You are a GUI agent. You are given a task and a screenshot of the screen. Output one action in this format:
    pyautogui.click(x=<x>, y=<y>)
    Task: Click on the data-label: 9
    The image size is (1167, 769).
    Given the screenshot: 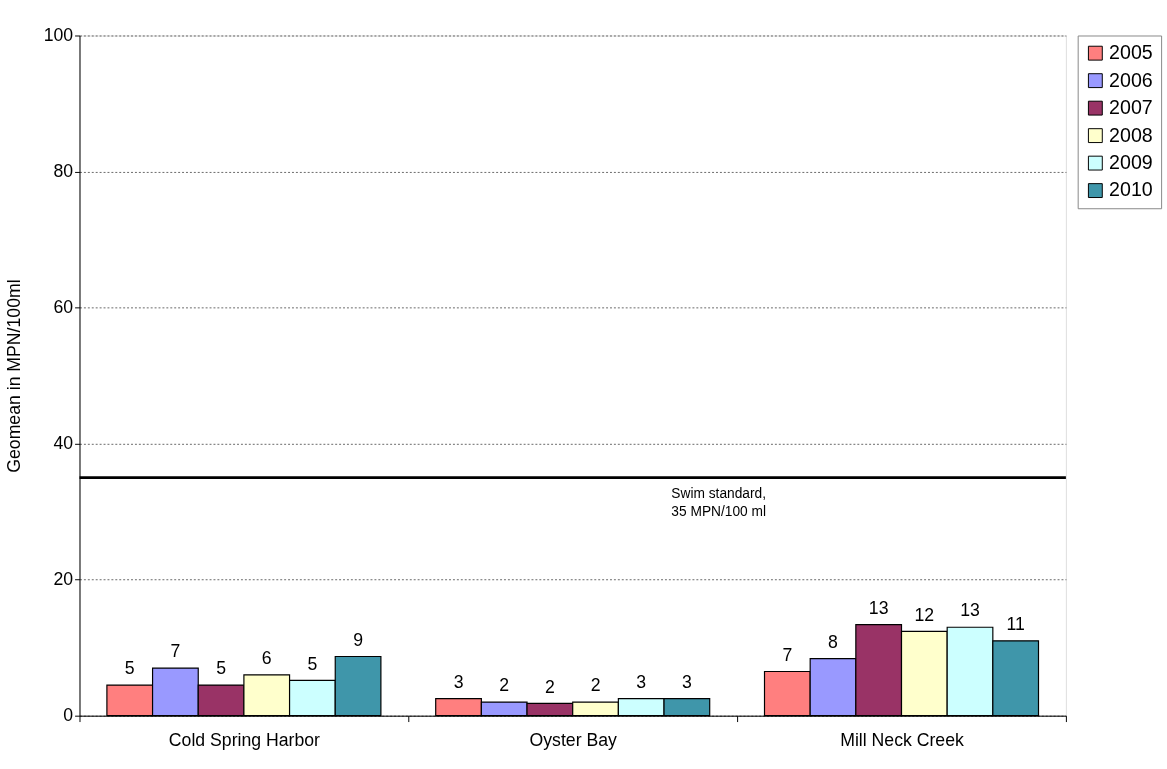 What is the action you would take?
    pyautogui.click(x=358, y=639)
    